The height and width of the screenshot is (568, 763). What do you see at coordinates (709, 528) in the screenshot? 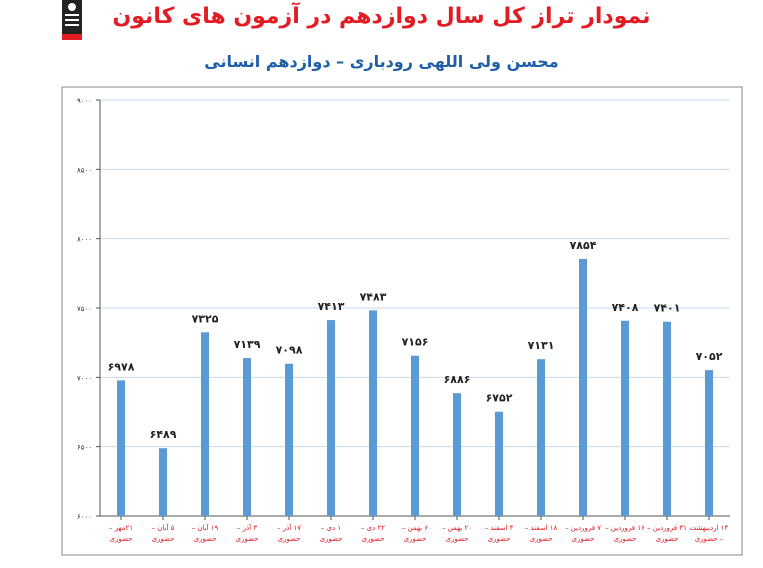
I see `x-tick-label: ۱۴ اردیبهشت` at bounding box center [709, 528].